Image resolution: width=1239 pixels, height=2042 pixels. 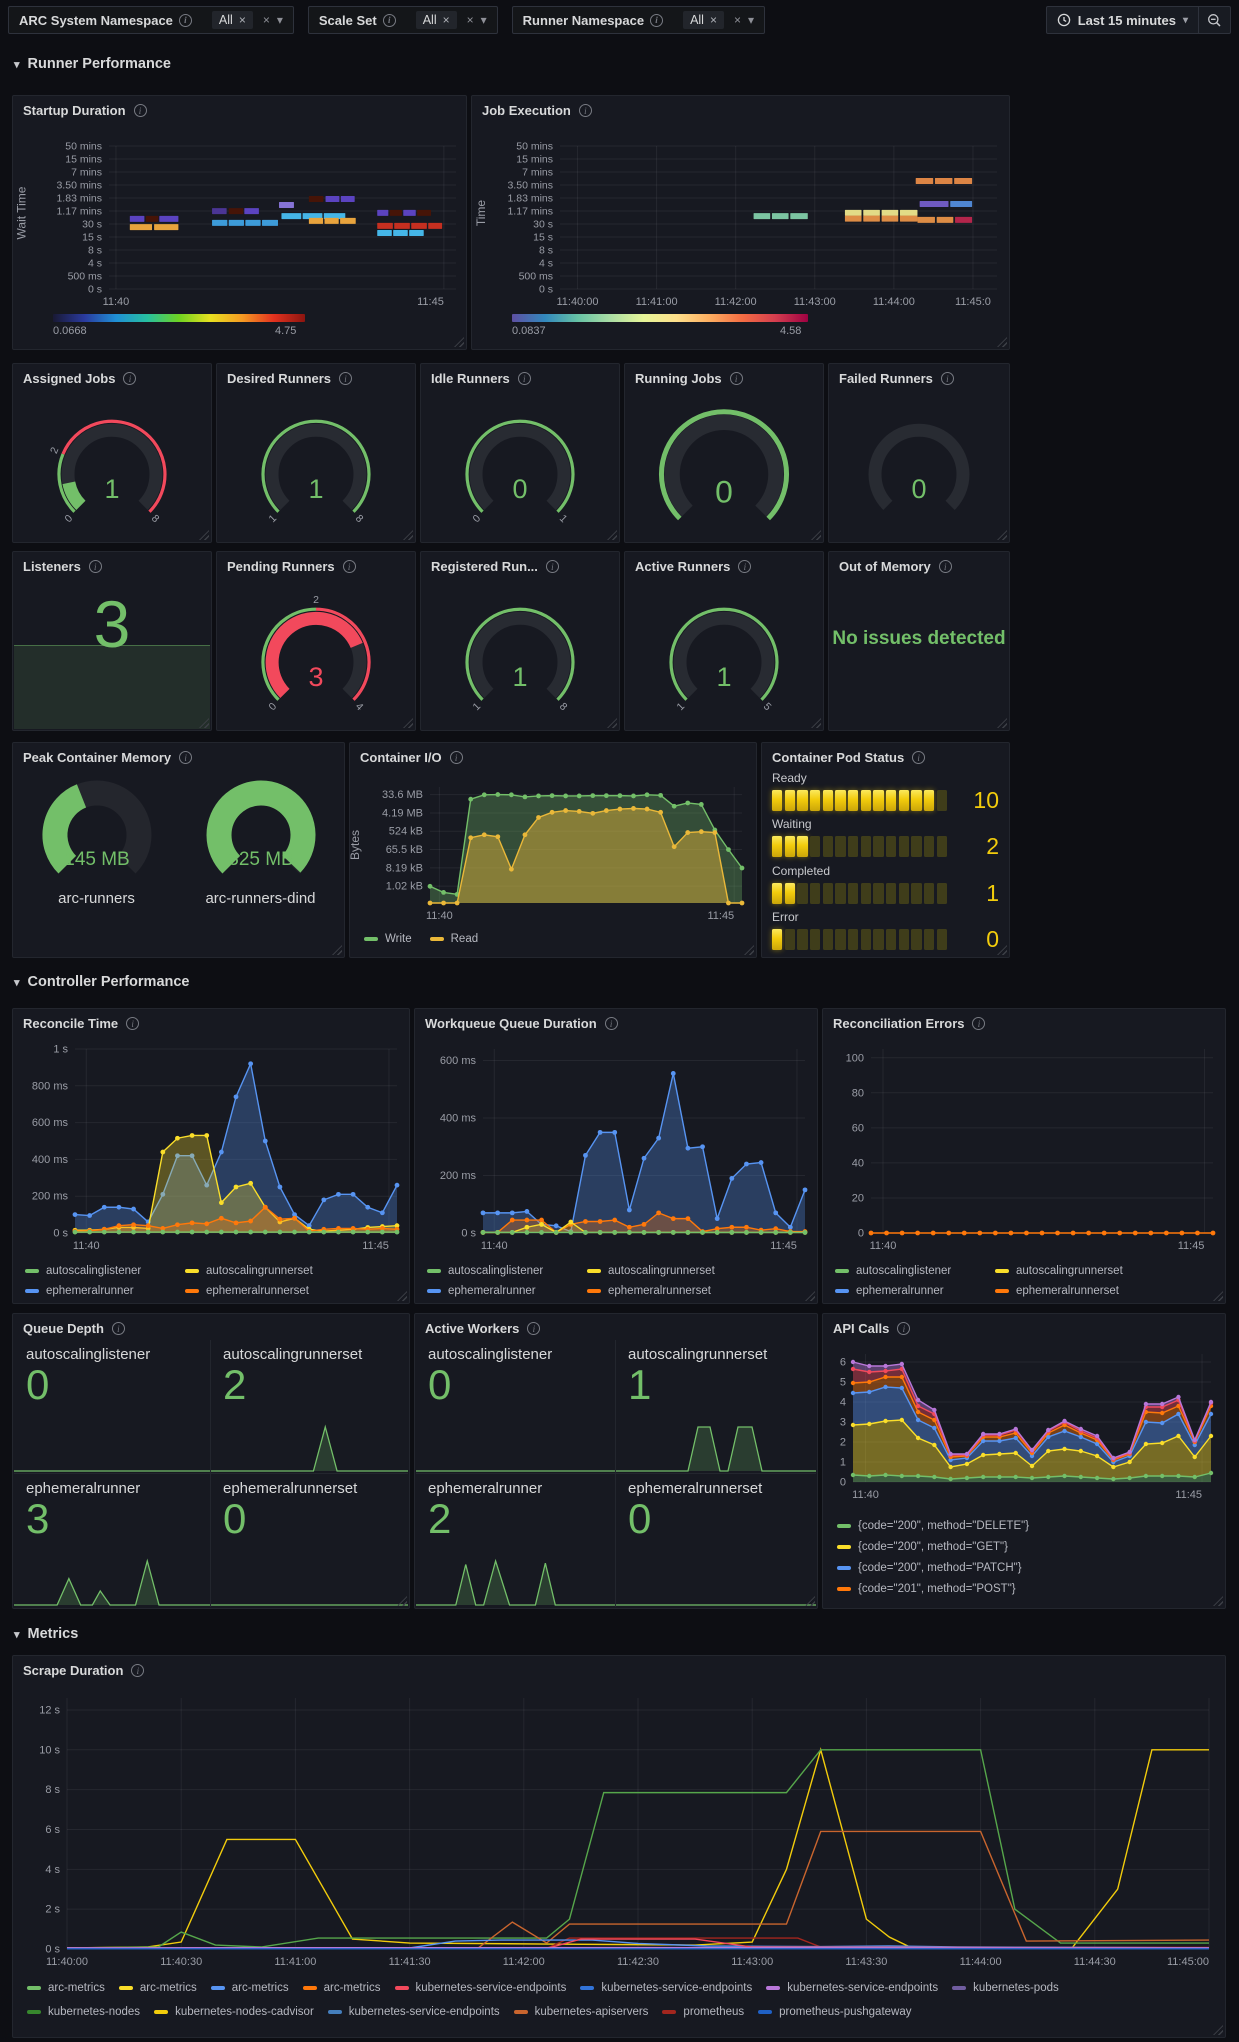 What do you see at coordinates (453, 939) in the screenshot?
I see `legend-item: Read` at bounding box center [453, 939].